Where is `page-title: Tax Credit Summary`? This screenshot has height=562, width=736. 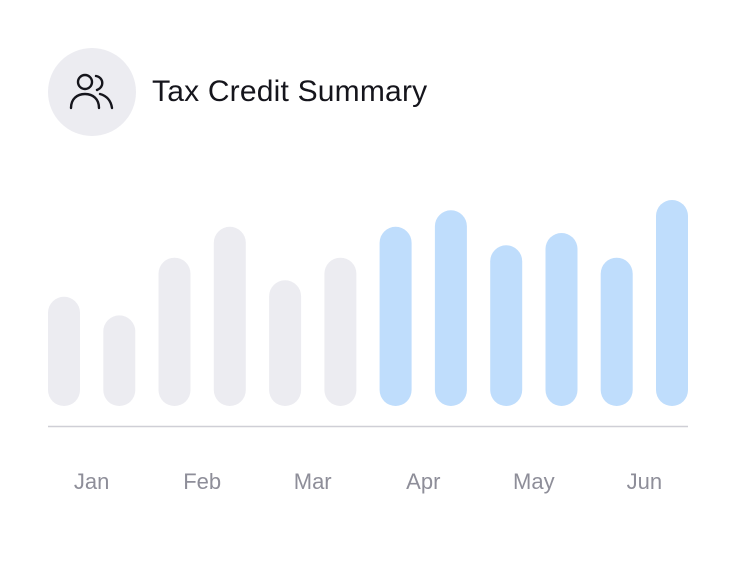 page-title: Tax Credit Summary is located at coordinates (290, 91).